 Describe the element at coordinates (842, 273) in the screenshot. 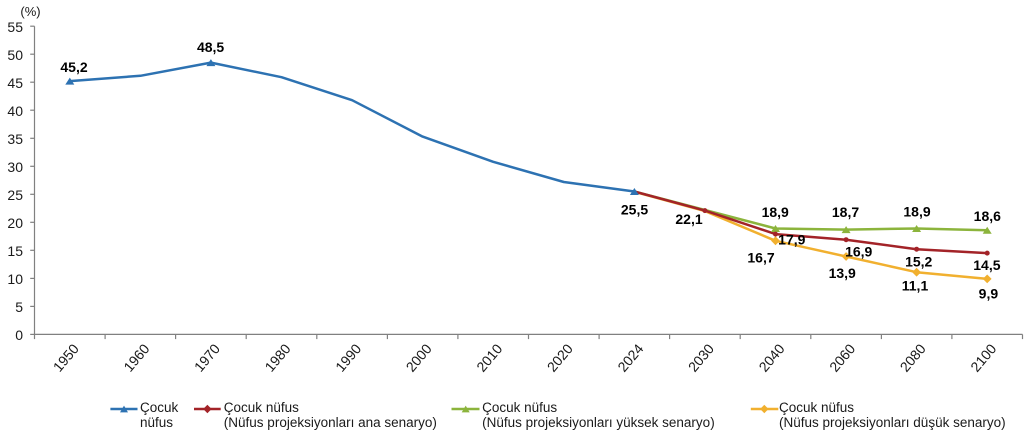

I see `svg-text: 13,9` at that location.